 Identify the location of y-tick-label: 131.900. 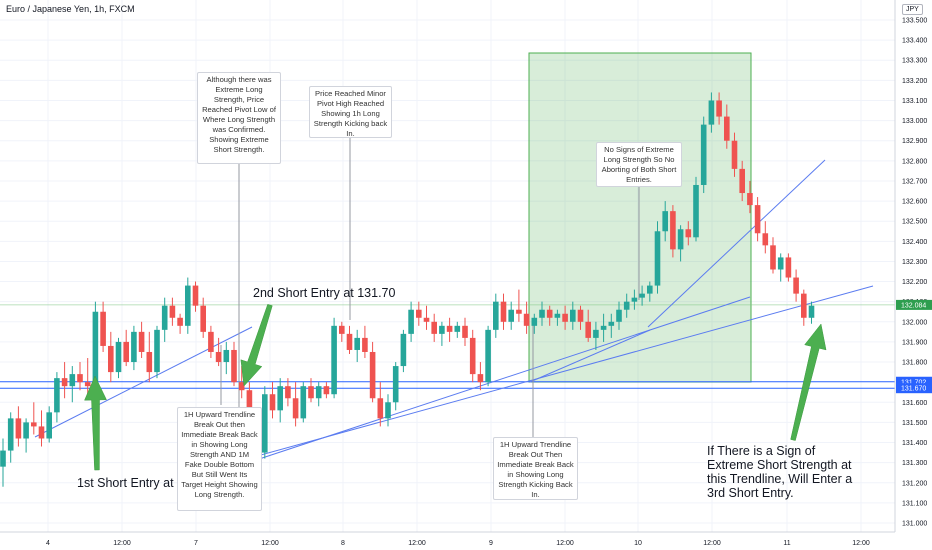
(914, 342).